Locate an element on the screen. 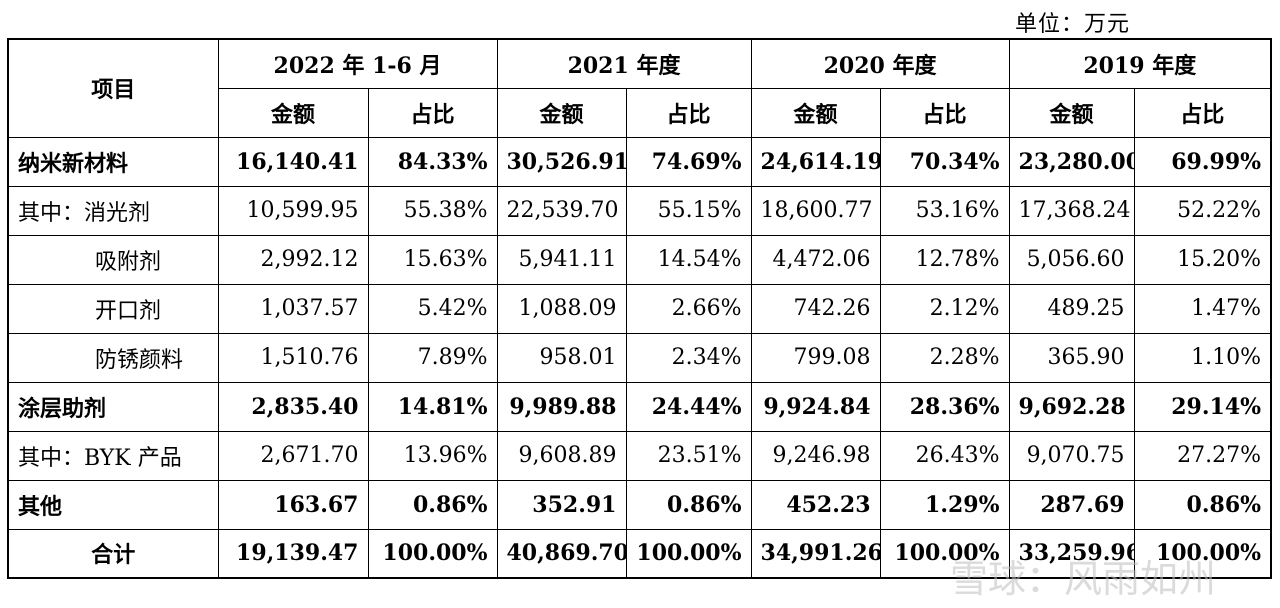 The width and height of the screenshot is (1280, 608). row-label: 涂层助剂 is located at coordinates (113, 406).